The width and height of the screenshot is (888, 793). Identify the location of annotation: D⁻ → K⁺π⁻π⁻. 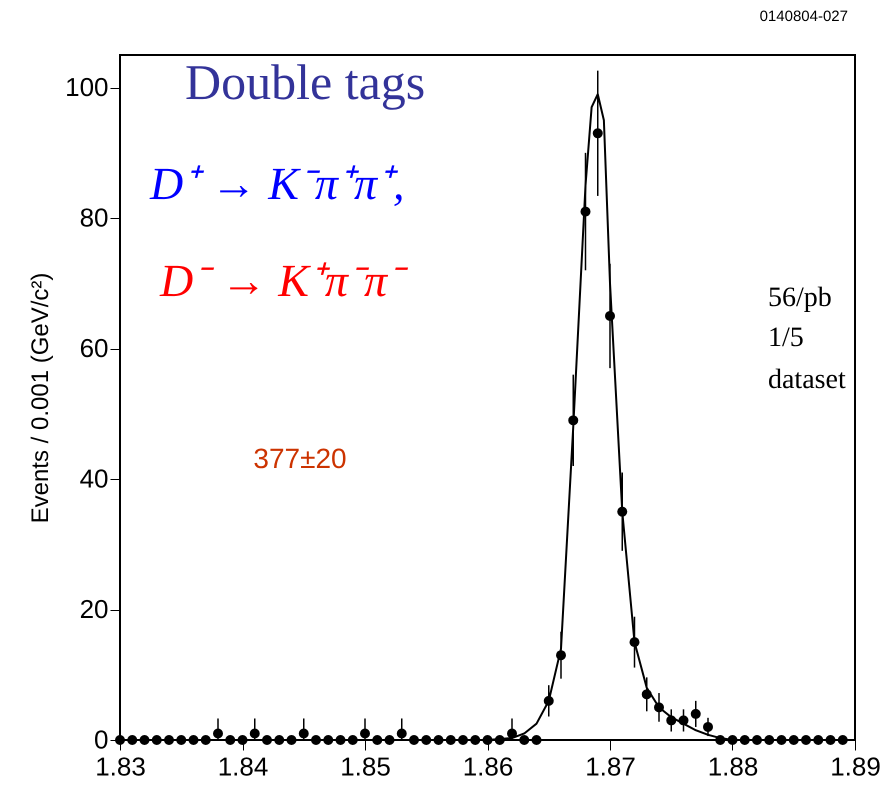
(284, 280).